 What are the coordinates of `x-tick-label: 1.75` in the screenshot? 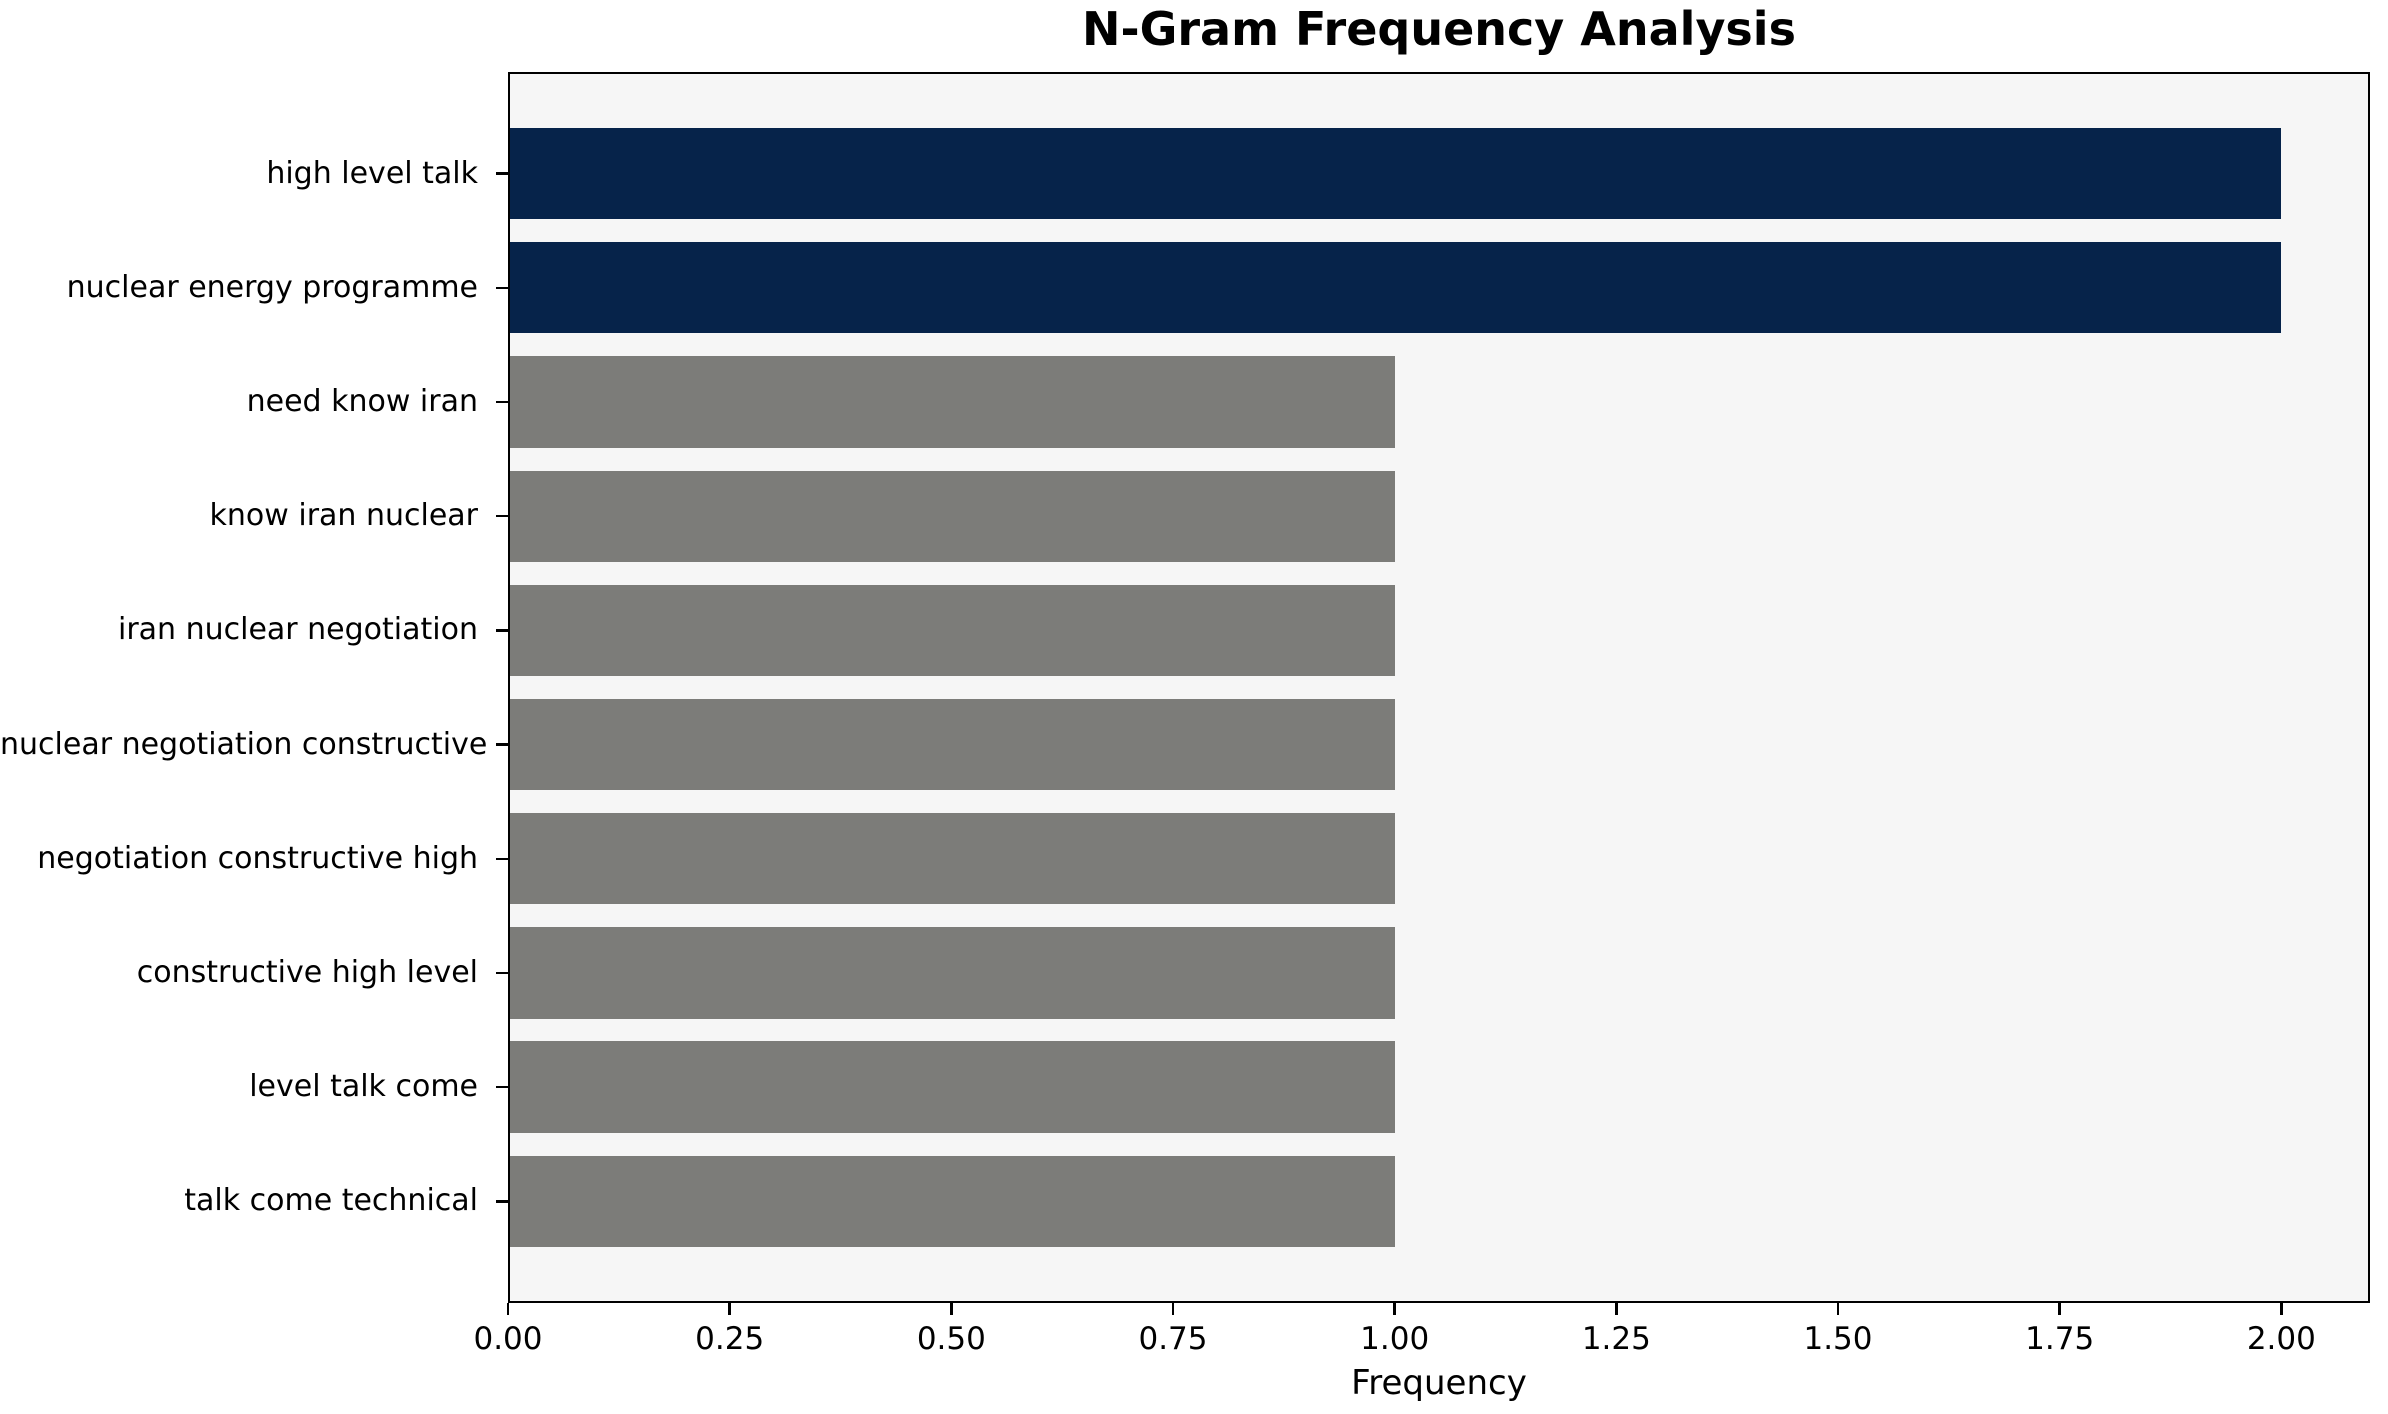 It's located at (2060, 1339).